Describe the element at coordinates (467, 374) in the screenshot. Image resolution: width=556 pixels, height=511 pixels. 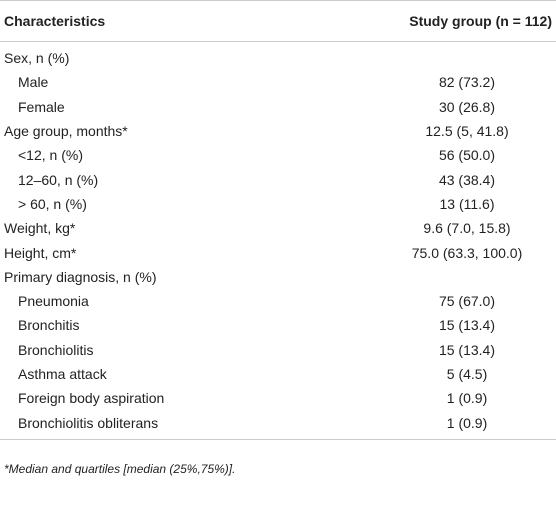
I see `value-cell: 5 (4.5)` at that location.